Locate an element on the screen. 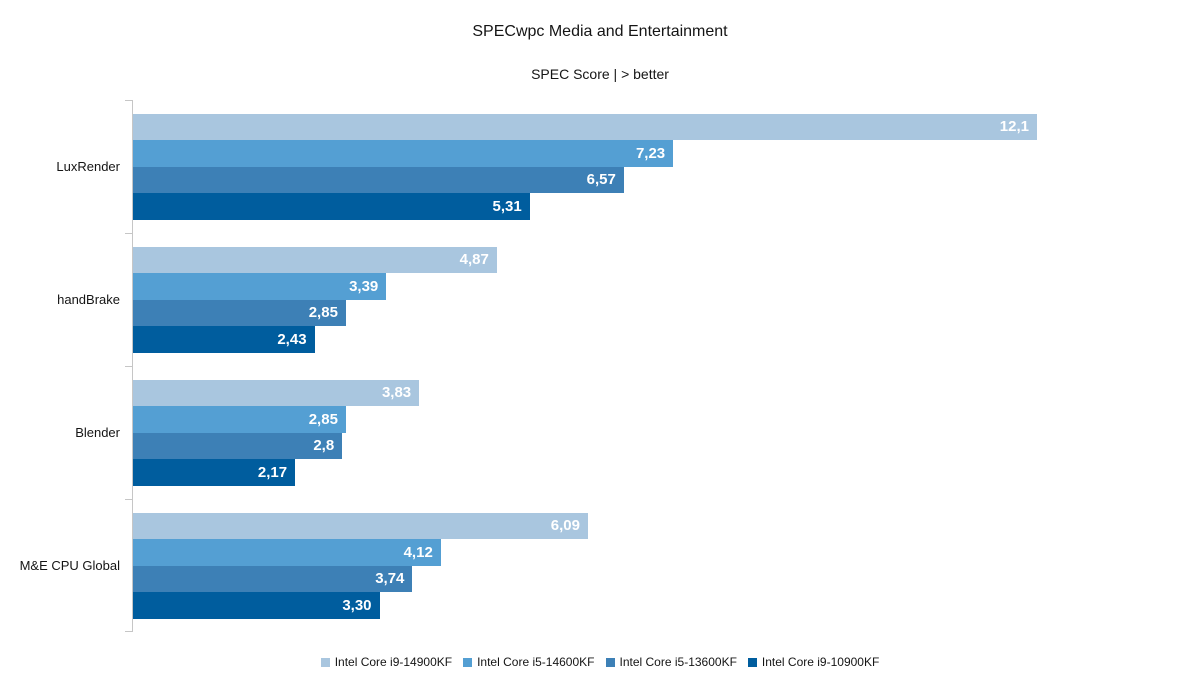 This screenshot has width=1200, height=675. legend-item: Intel Core i9-10900KF is located at coordinates (813, 662).